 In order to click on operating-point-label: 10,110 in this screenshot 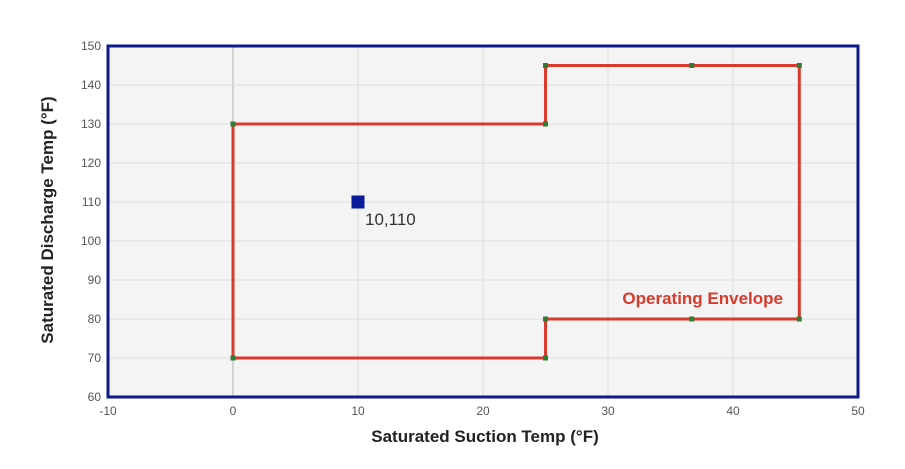, I will do `click(390, 219)`.